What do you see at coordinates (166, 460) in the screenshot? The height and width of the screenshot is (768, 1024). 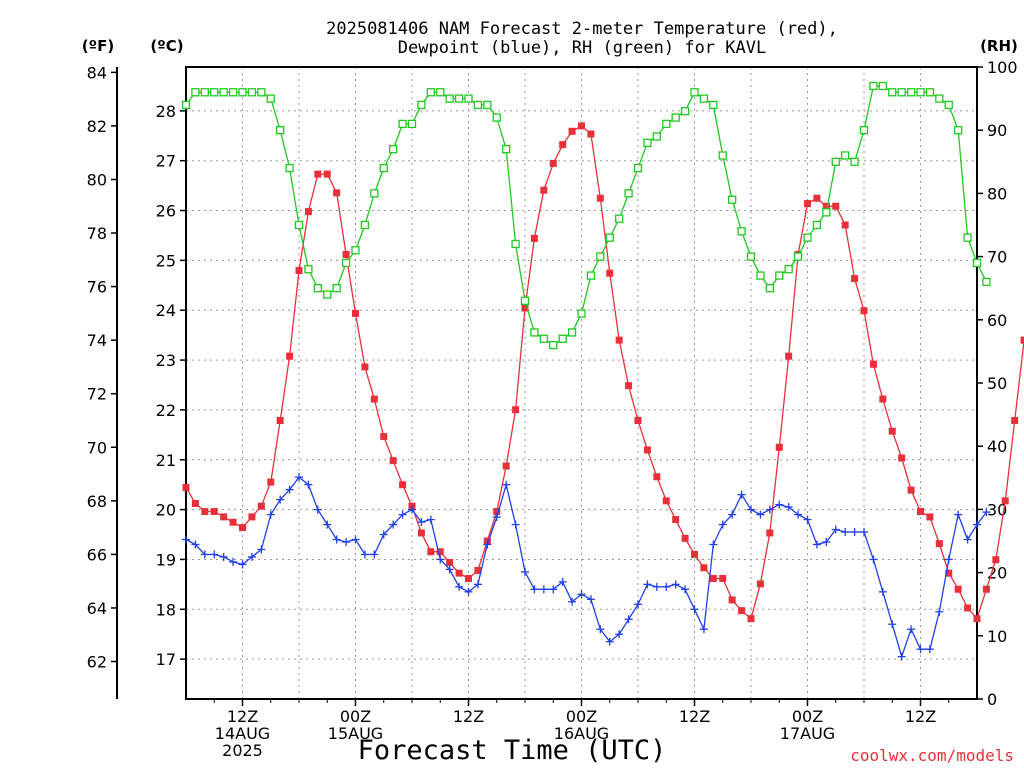 I see `y-axis-c-tick-label: 21` at bounding box center [166, 460].